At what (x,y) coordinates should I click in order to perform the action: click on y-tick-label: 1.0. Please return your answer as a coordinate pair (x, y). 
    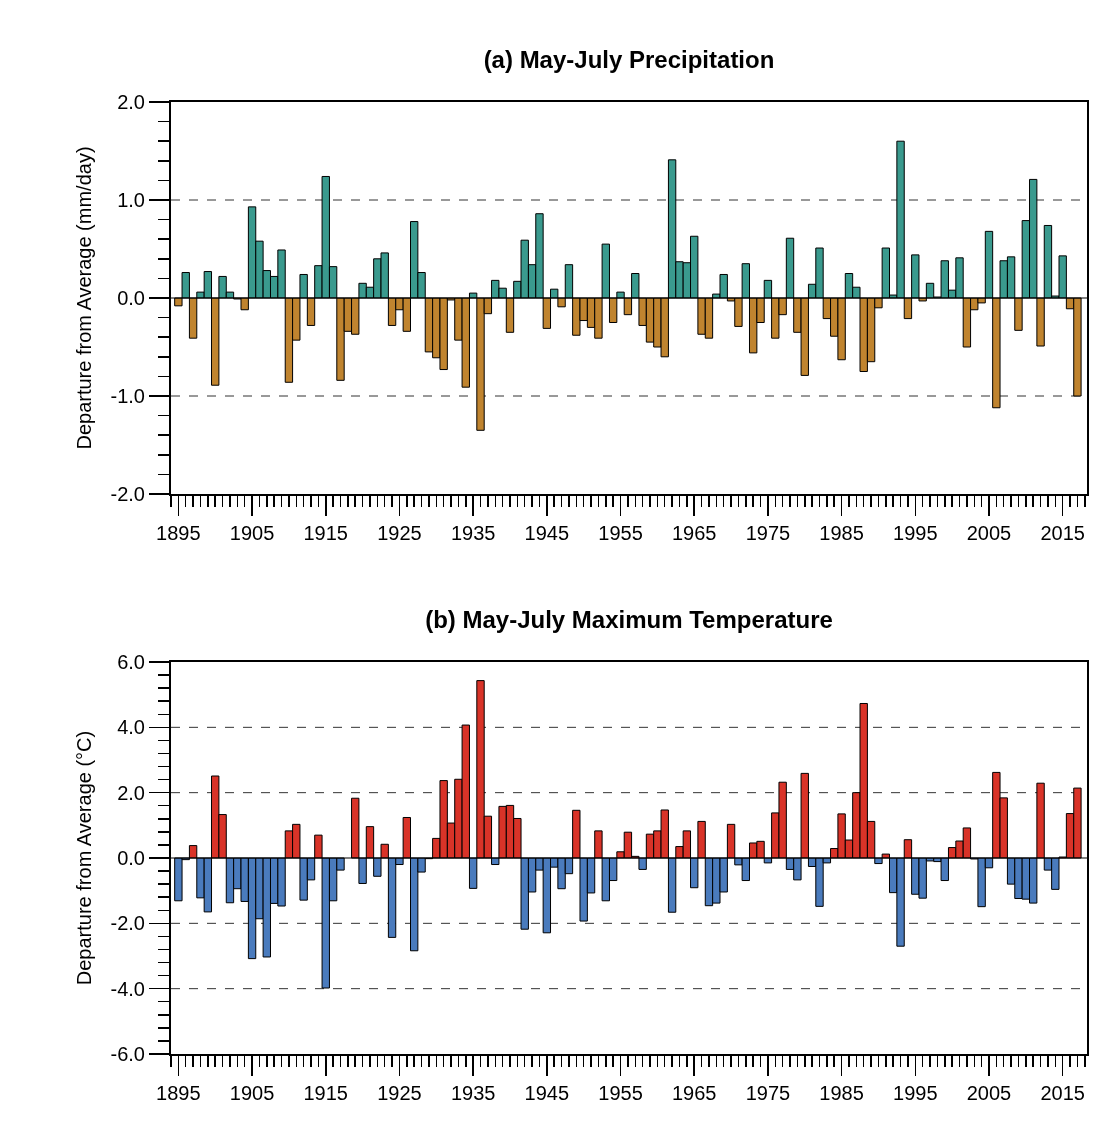
    Looking at the image, I should click on (131, 200).